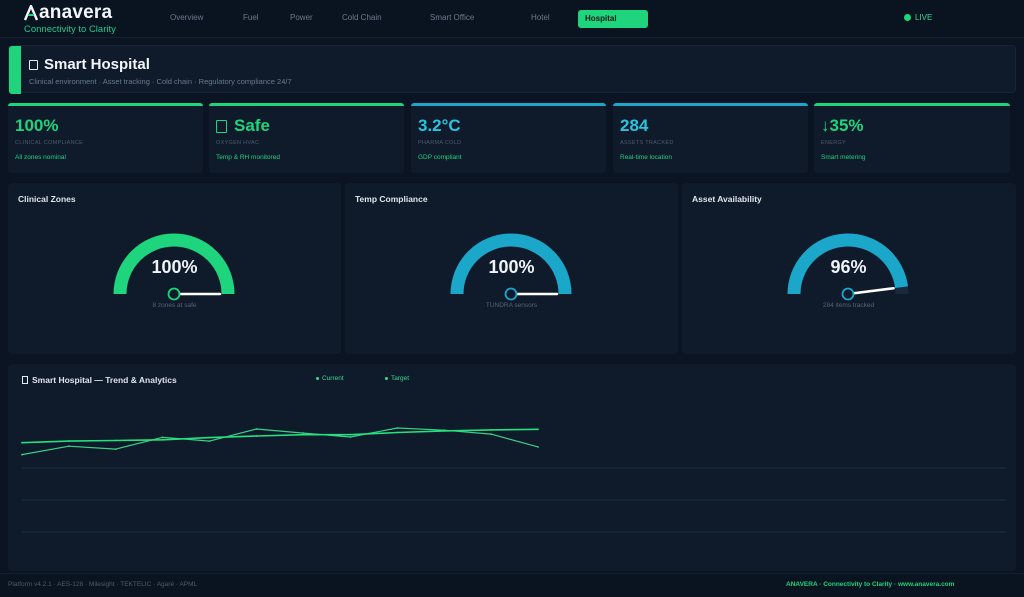 This screenshot has height=597, width=1024. What do you see at coordinates (362, 17) in the screenshot?
I see `nav-cold-chain: Cold Chain` at bounding box center [362, 17].